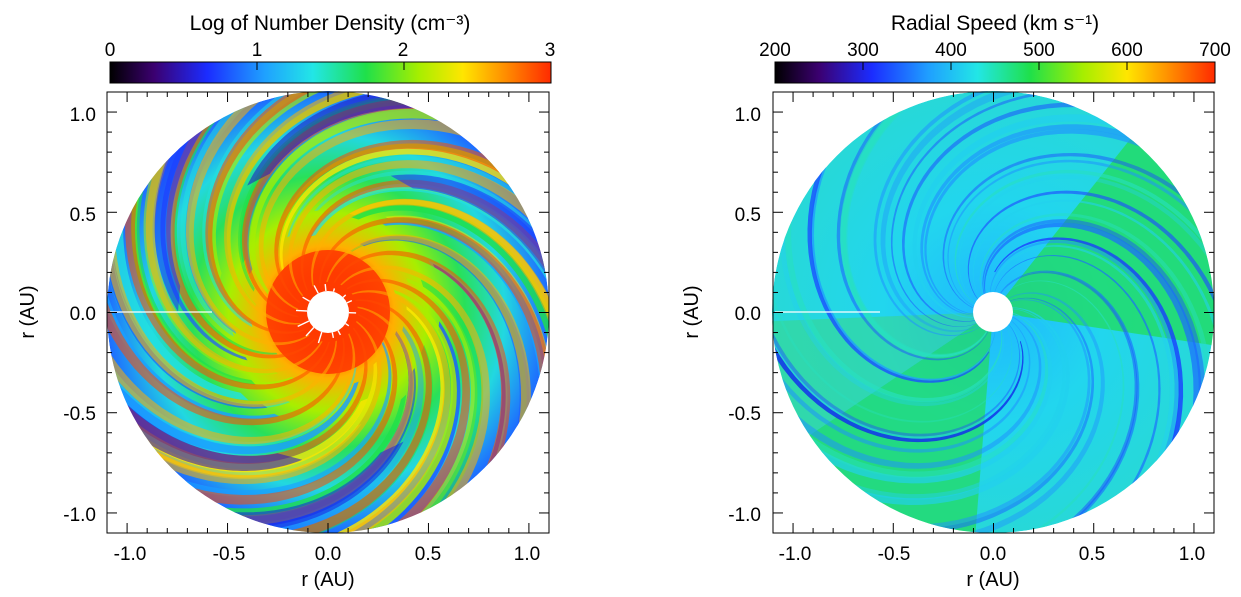 This screenshot has width=1241, height=597. Describe the element at coordinates (403, 50) in the screenshot. I see `density-cbar-tick-2: 2` at that location.